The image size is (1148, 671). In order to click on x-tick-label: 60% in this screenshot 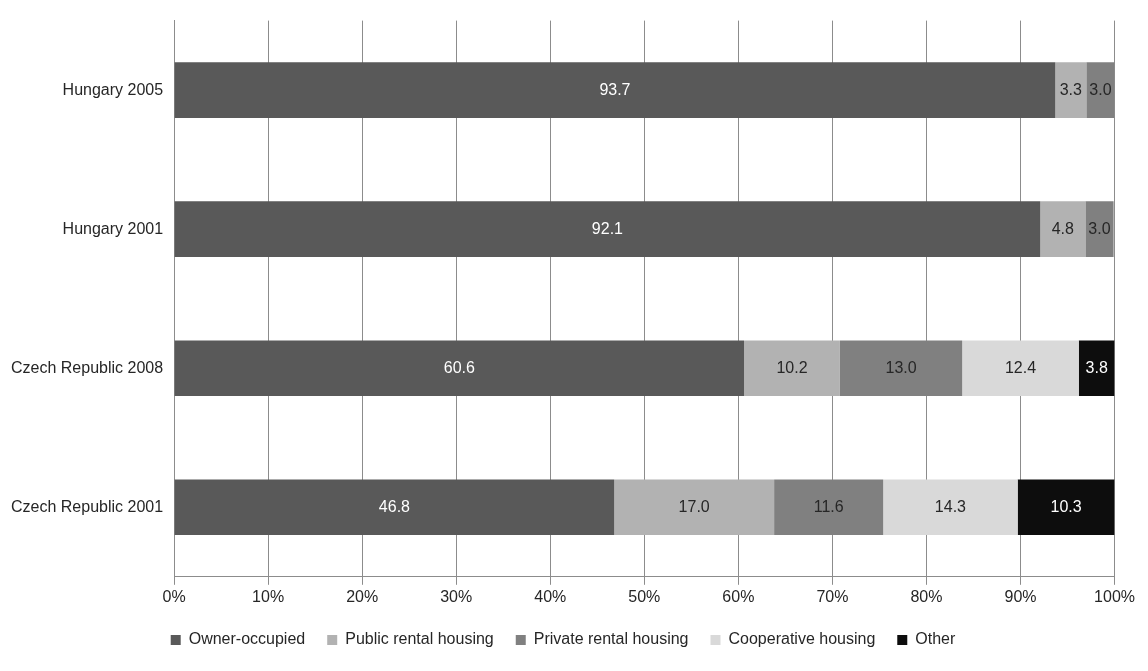, I will do `click(738, 596)`.